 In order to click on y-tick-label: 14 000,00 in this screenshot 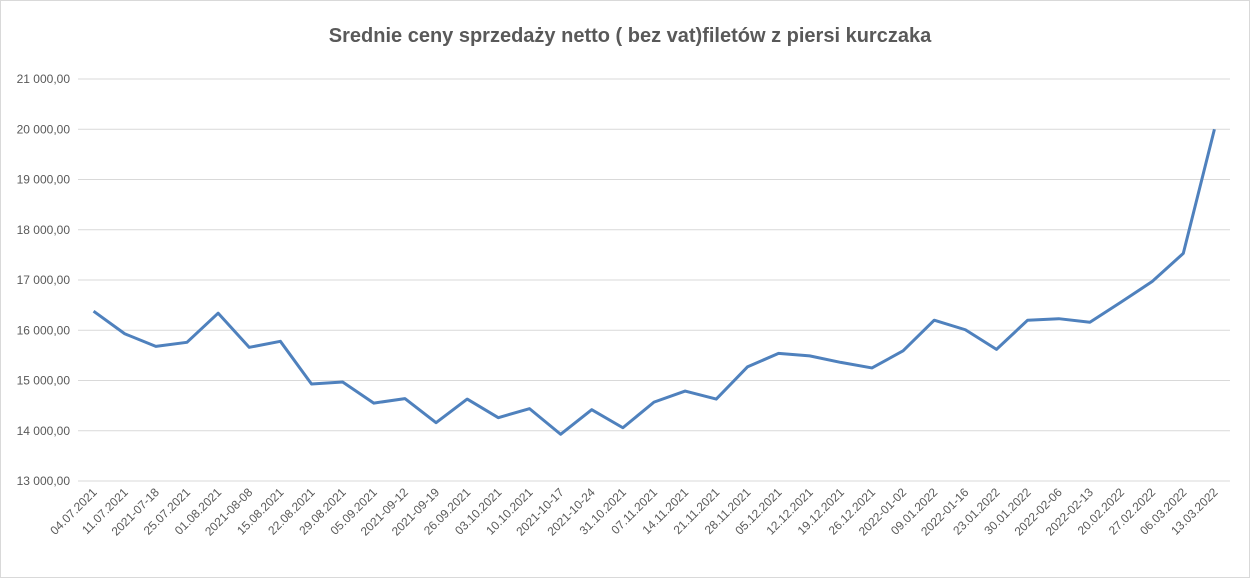, I will do `click(44, 431)`.